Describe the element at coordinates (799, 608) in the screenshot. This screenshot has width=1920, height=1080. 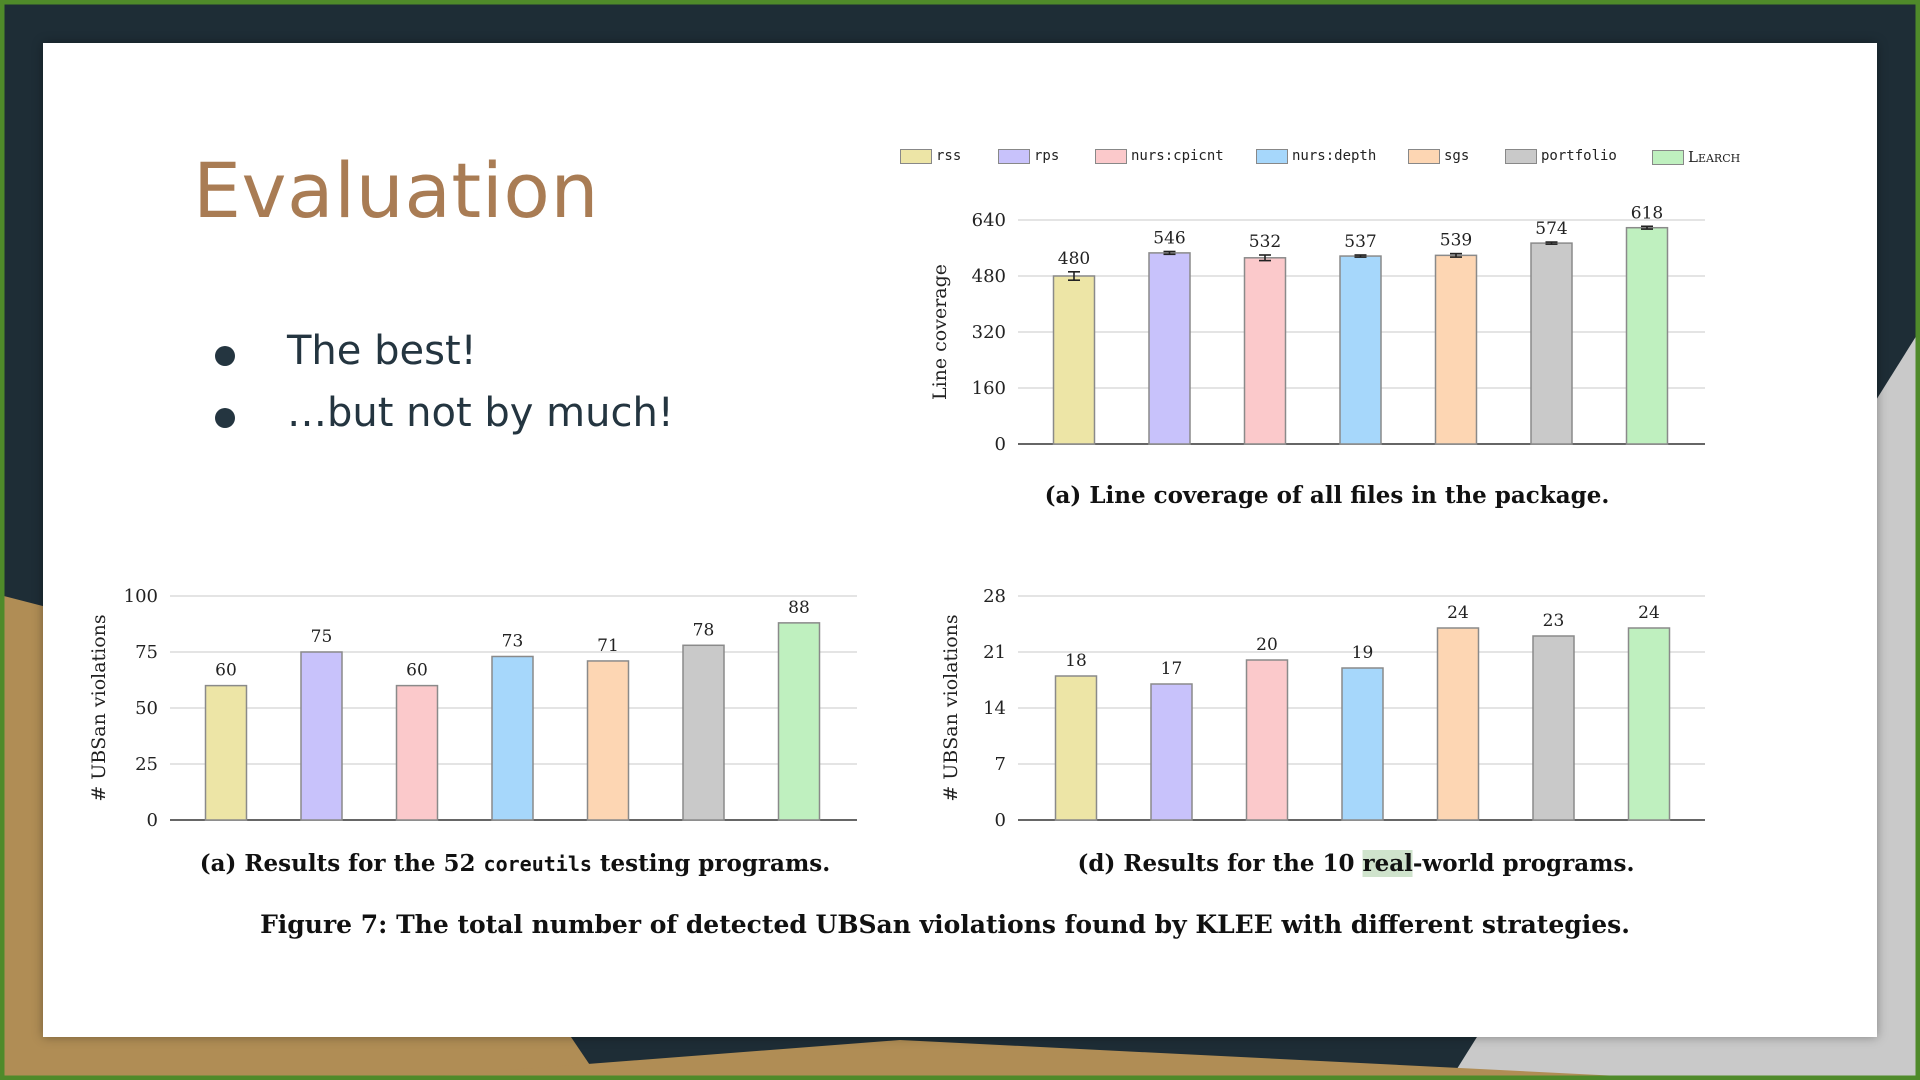
I see `data-label: 88` at that location.